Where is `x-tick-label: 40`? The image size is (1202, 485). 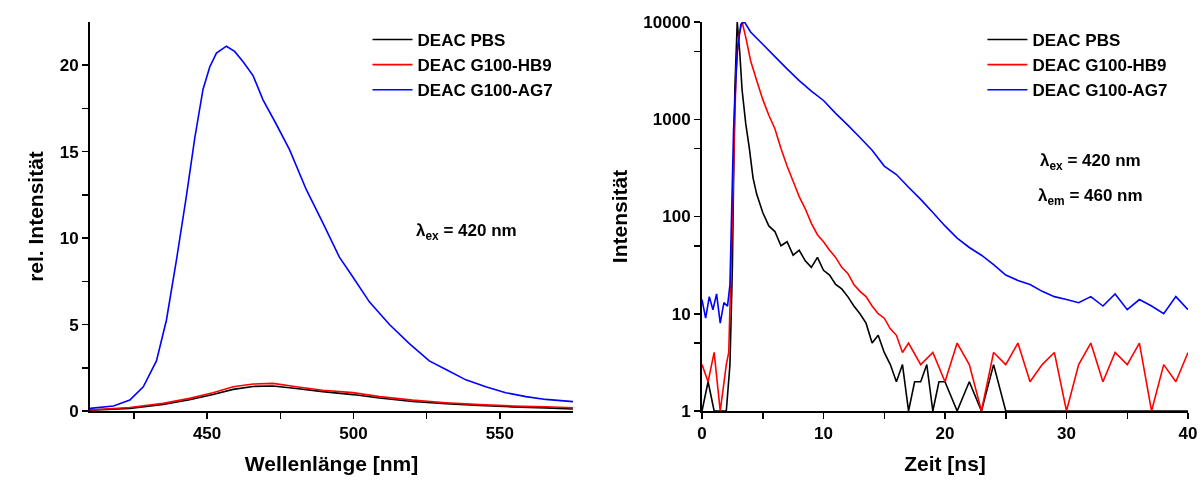 x-tick-label: 40 is located at coordinates (1188, 434).